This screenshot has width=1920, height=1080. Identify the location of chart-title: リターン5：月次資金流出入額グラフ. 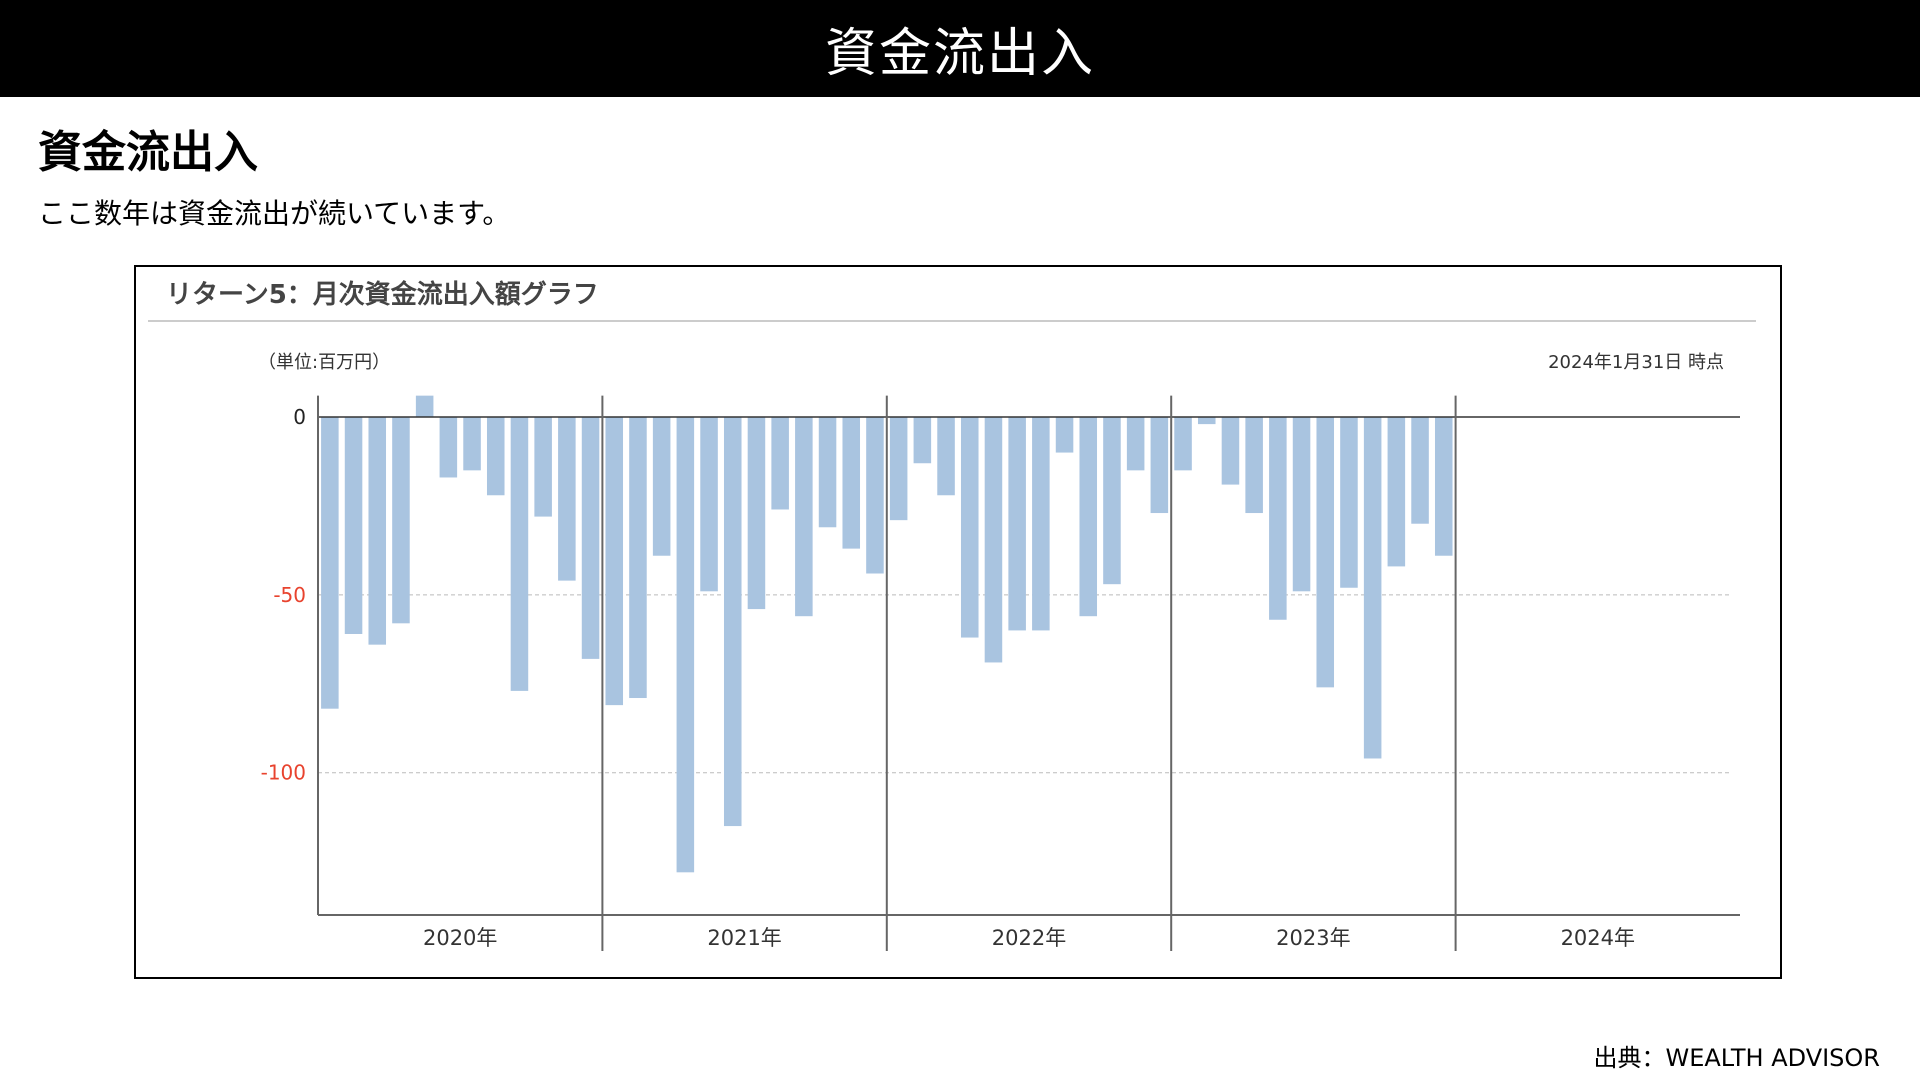
(382, 294).